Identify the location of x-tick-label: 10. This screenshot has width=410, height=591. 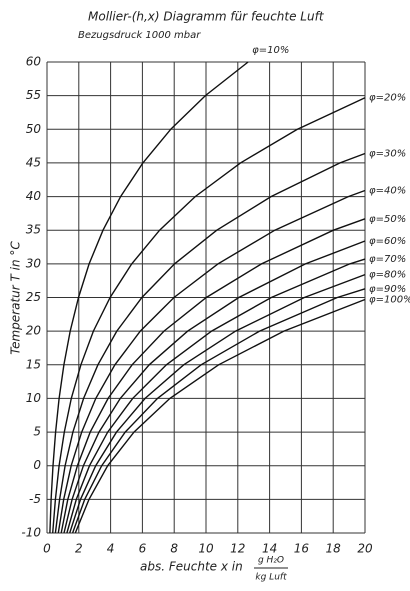
(206, 549).